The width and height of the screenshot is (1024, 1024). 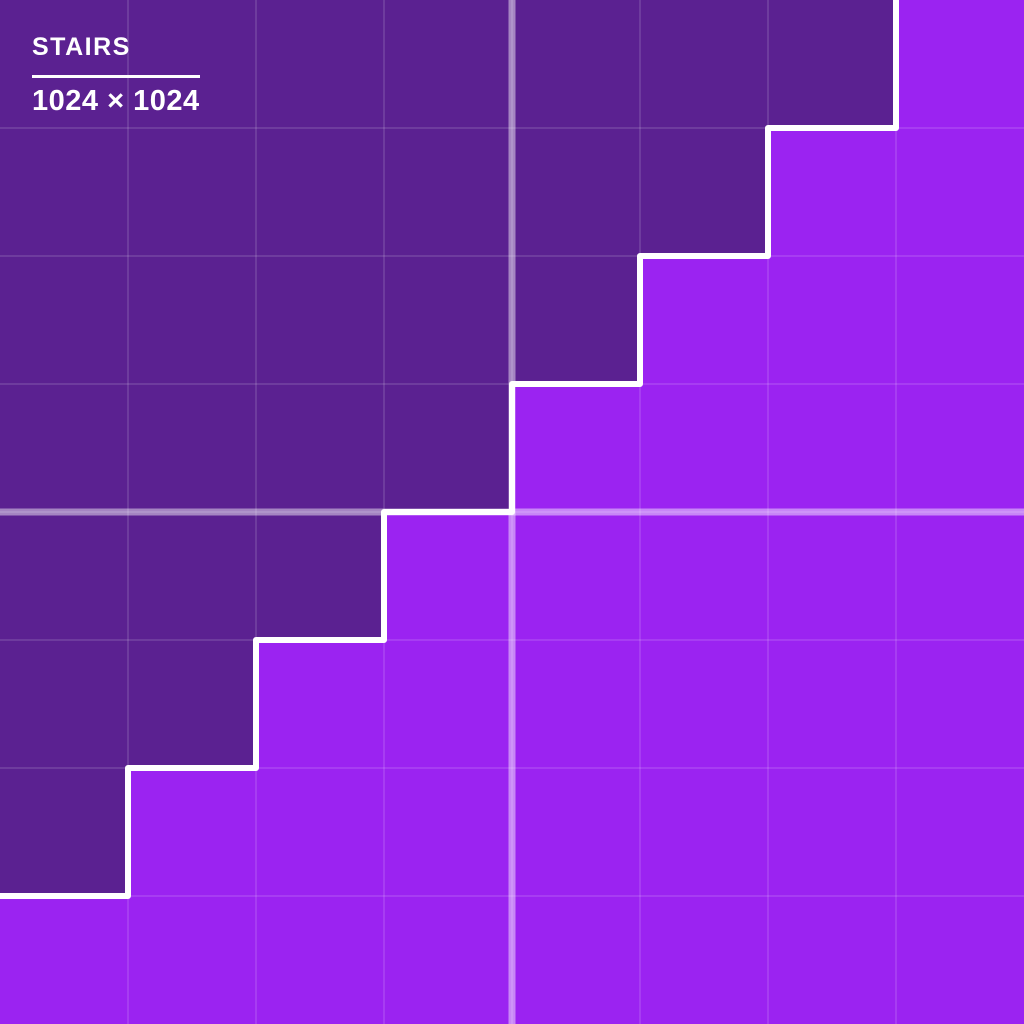 What do you see at coordinates (81, 47) in the screenshot?
I see `page-title: STAIRS` at bounding box center [81, 47].